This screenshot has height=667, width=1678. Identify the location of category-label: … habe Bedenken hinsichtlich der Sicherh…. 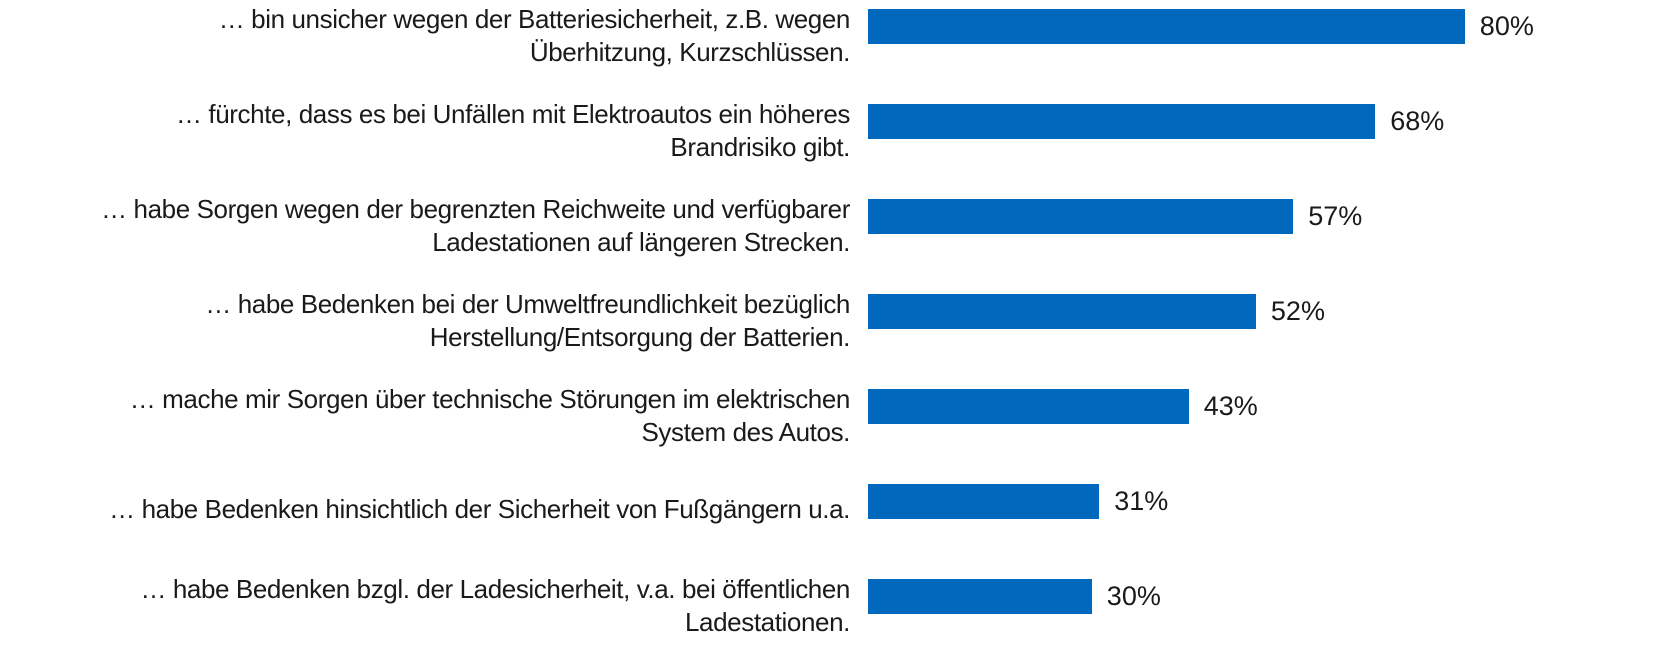
(479, 509).